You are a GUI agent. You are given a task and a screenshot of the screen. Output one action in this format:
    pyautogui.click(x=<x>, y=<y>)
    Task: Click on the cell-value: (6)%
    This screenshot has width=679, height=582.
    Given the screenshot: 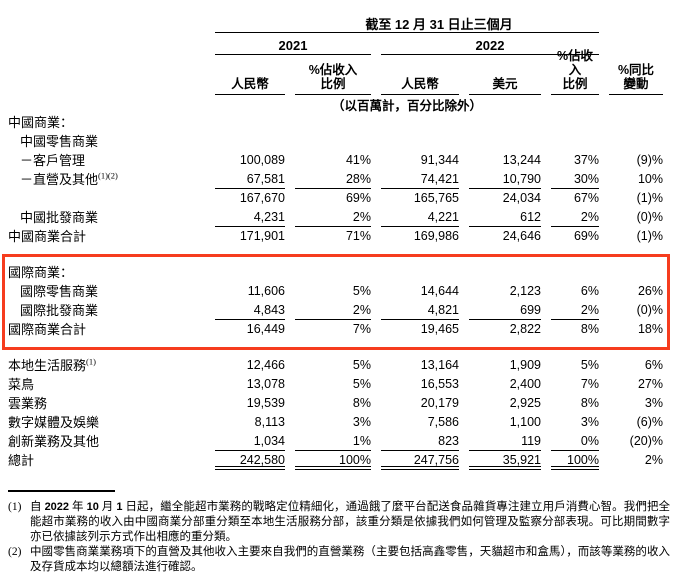 What is the action you would take?
    pyautogui.click(x=649, y=422)
    